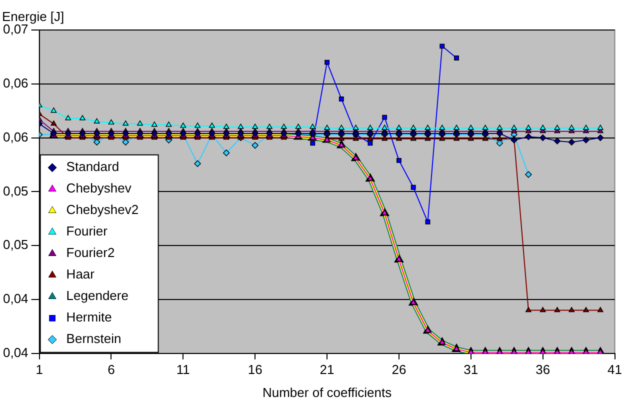 The image size is (625, 405). I want to click on legend-label: Fourier2, so click(90, 252).